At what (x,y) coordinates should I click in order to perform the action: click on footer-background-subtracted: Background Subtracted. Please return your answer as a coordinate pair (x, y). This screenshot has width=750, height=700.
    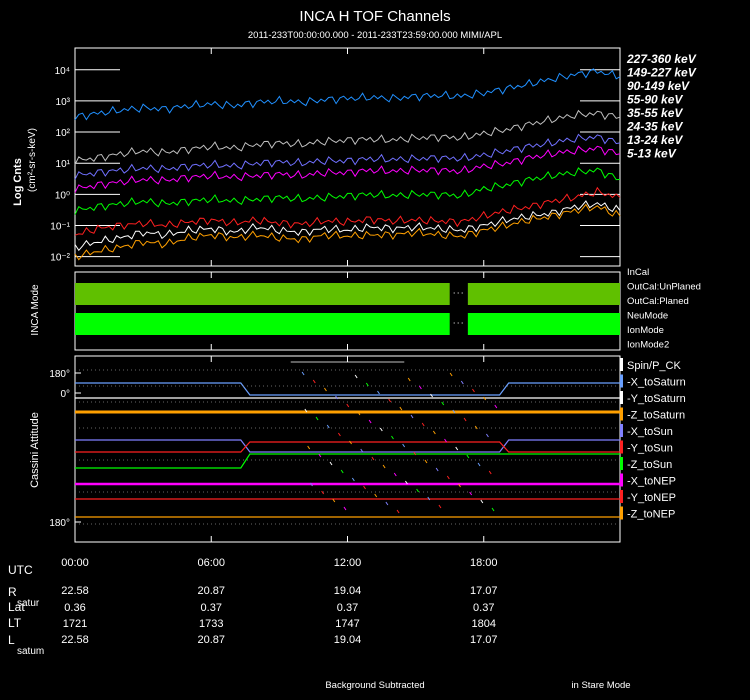
    Looking at the image, I should click on (374, 685).